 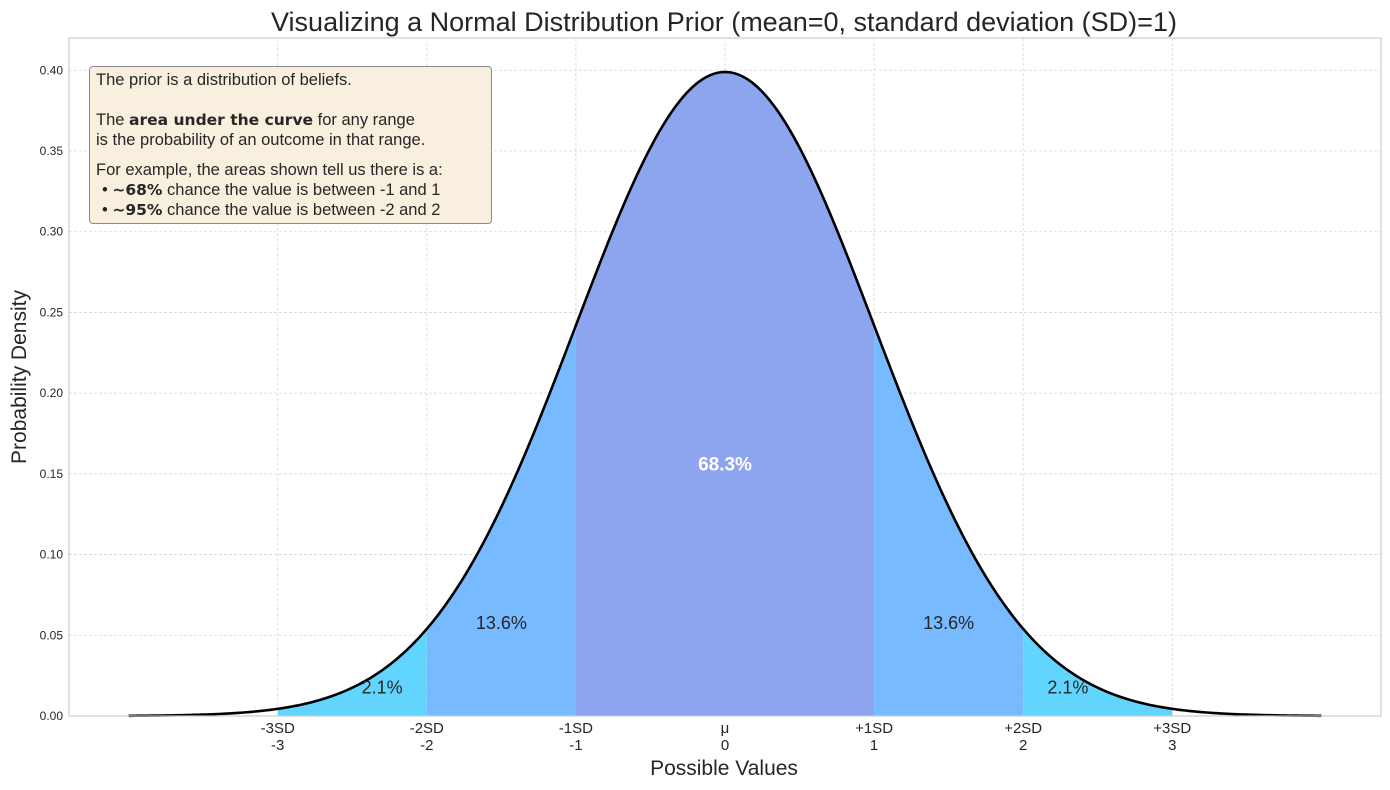 What do you see at coordinates (874, 745) in the screenshot?
I see `x-tick-label-value: 1` at bounding box center [874, 745].